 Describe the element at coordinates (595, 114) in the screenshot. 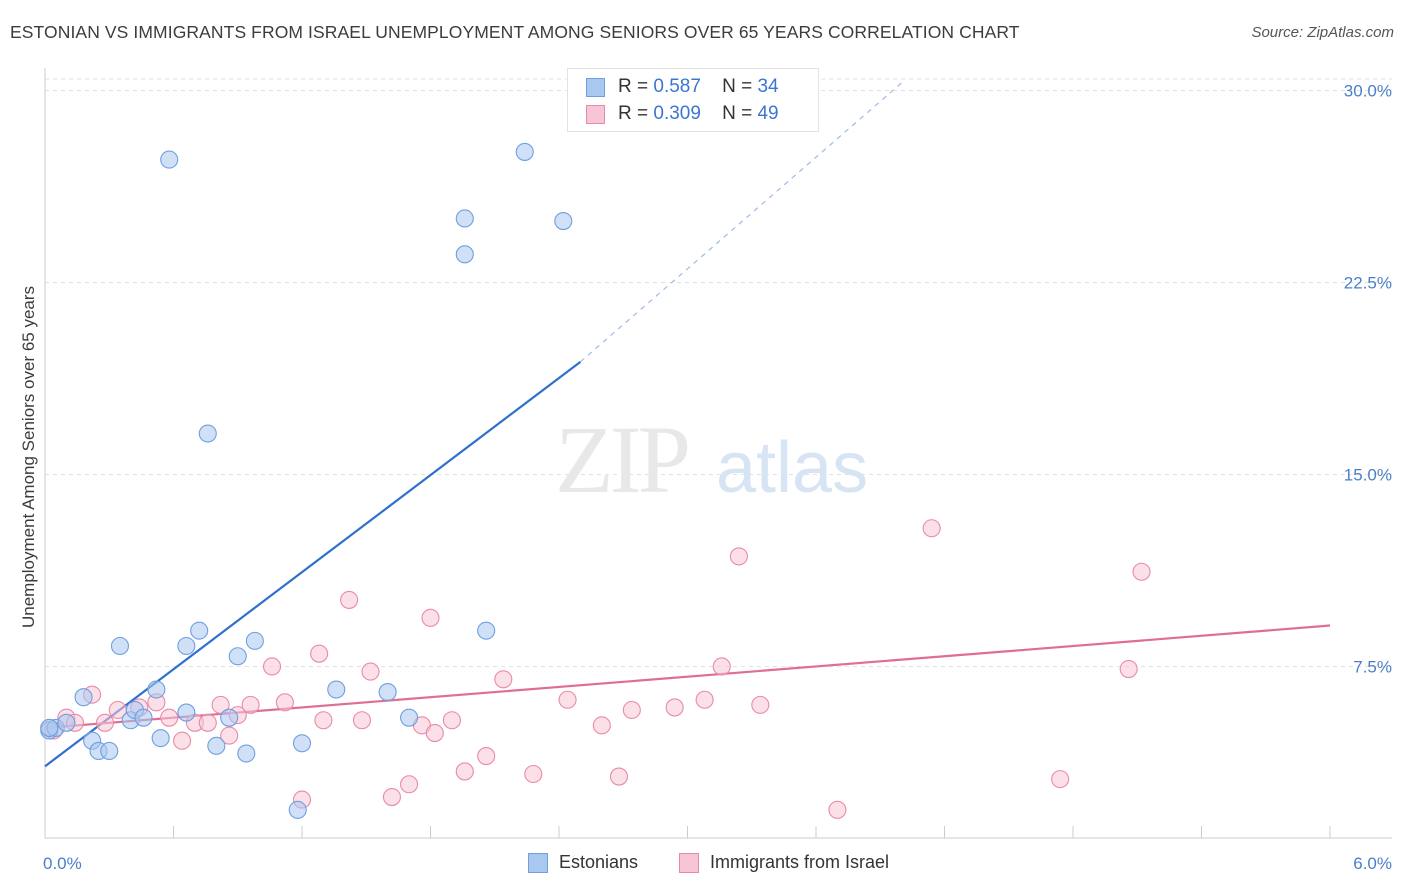

I see `legend-swatch-israel` at that location.